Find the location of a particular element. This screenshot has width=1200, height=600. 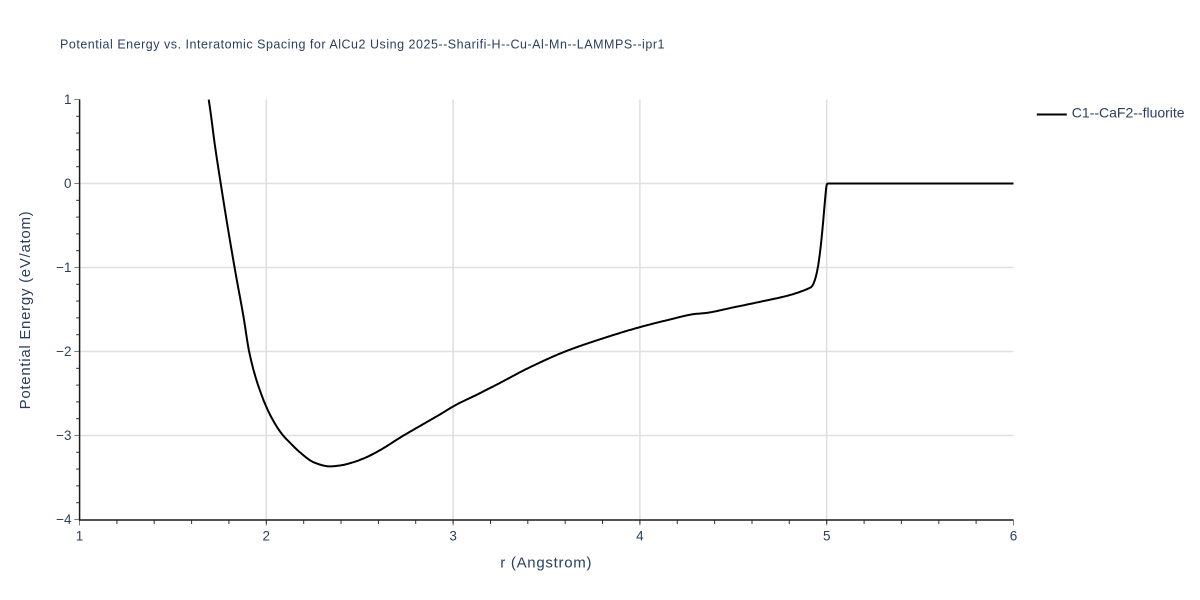

svg-text: r (Angstrom) is located at coordinates (546, 563).